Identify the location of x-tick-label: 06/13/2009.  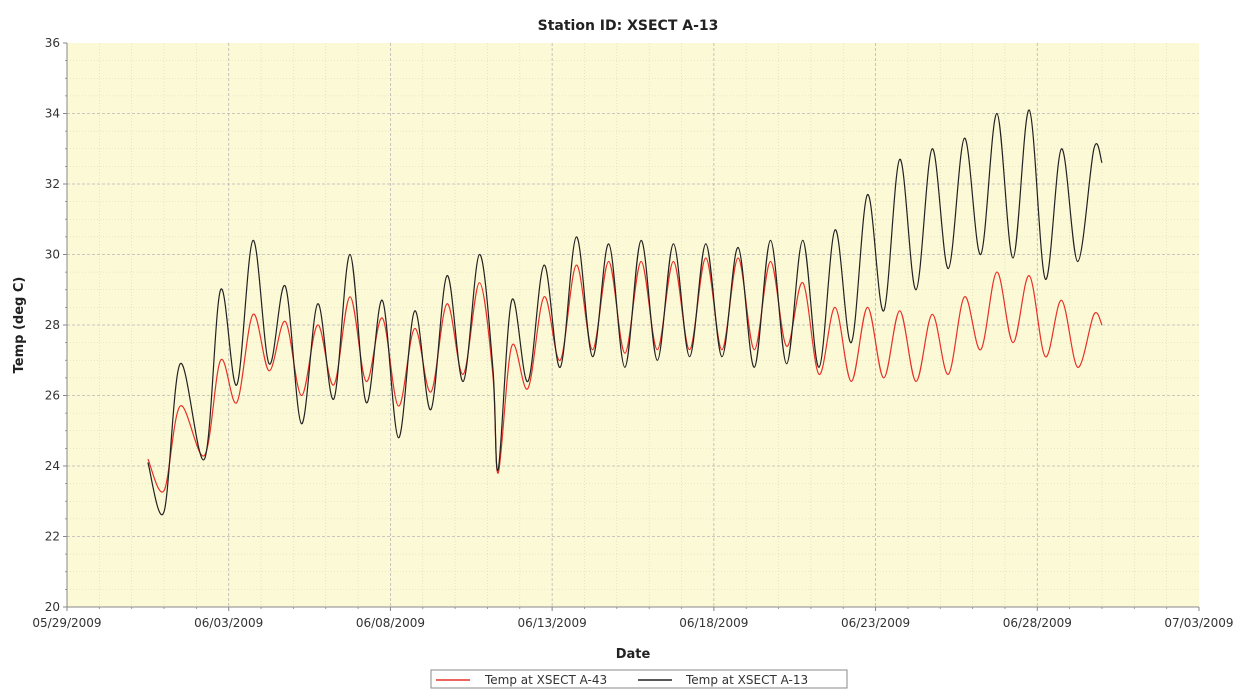
(552, 623).